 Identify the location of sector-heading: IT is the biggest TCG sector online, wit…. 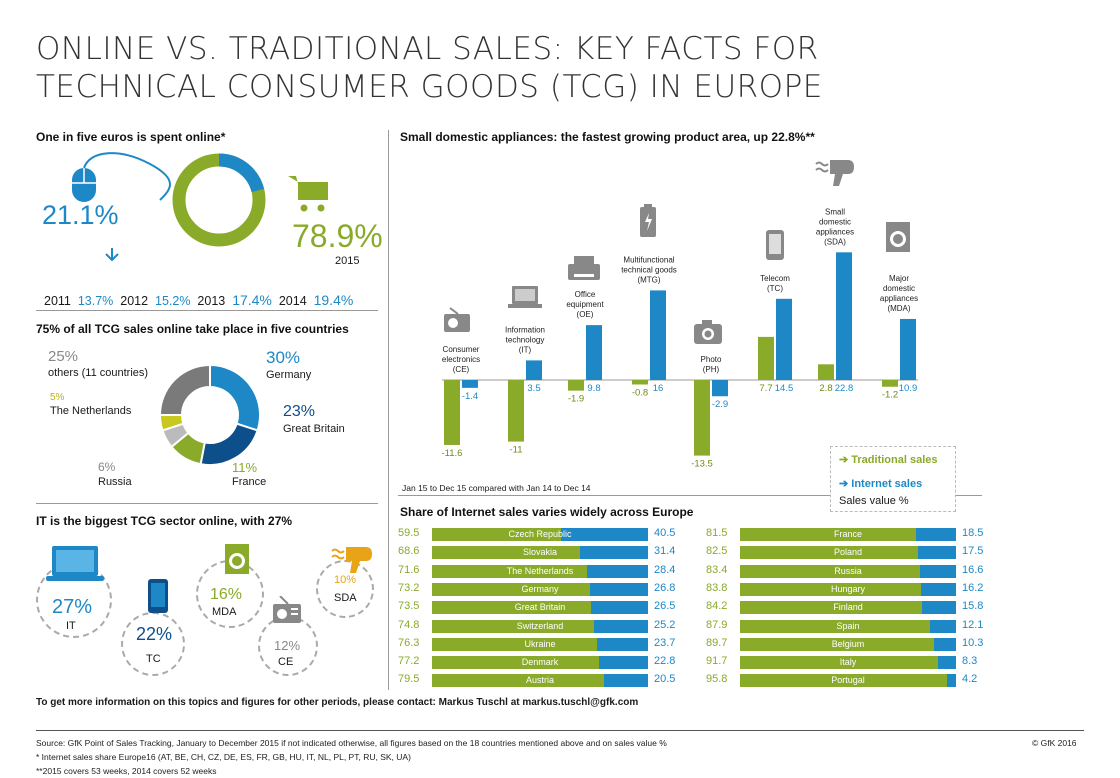
(164, 521).